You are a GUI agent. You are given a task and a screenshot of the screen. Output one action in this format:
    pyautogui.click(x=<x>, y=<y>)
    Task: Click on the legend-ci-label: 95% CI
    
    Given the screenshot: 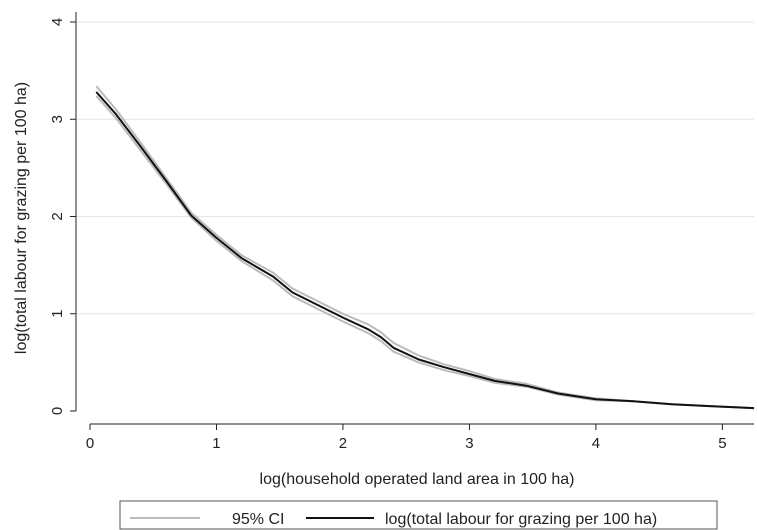 What is the action you would take?
    pyautogui.click(x=258, y=519)
    